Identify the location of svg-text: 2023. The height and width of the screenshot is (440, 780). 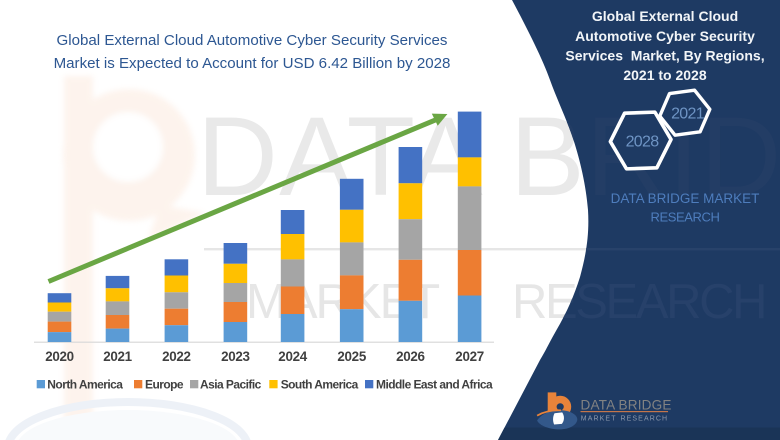
(235, 356).